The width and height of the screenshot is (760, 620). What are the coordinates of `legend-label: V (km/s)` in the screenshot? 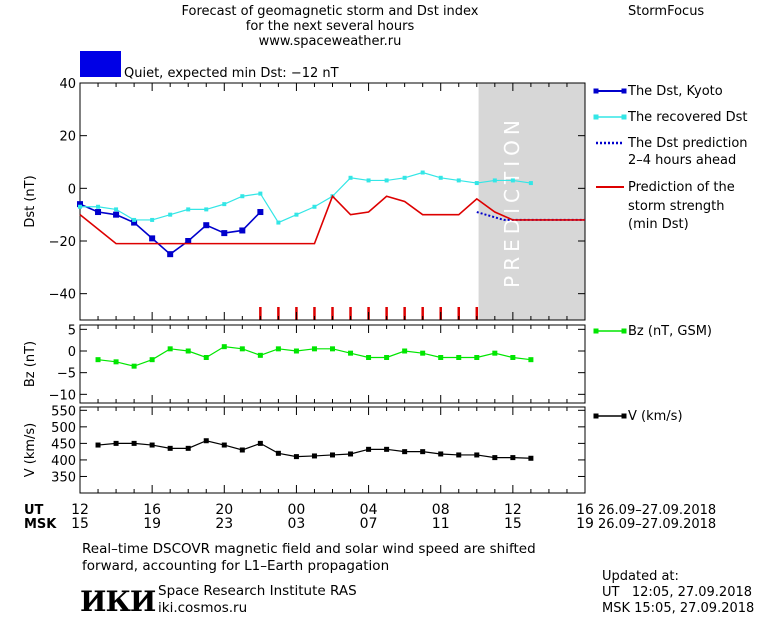 It's located at (655, 416).